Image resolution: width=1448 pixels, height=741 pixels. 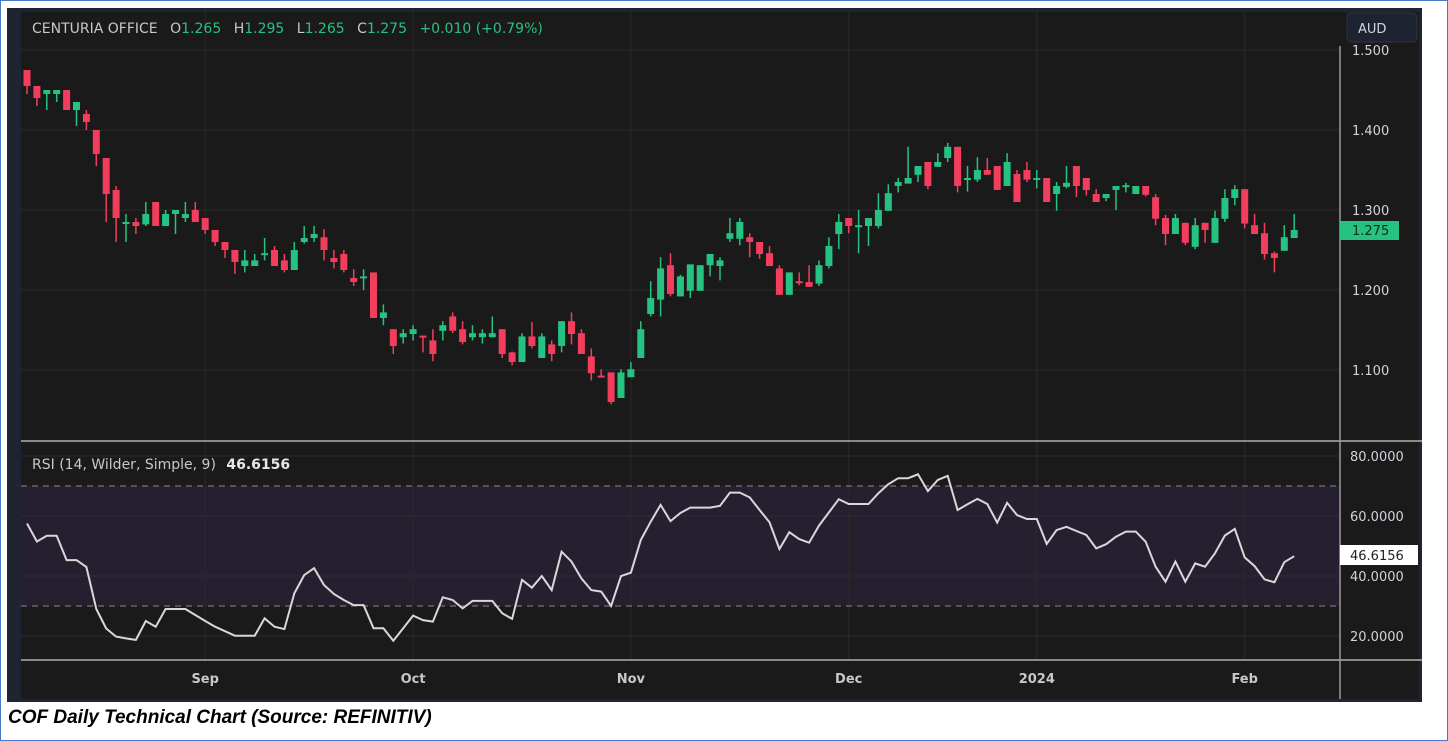 I want to click on currency-button-label: AUD, so click(x=1372, y=29).